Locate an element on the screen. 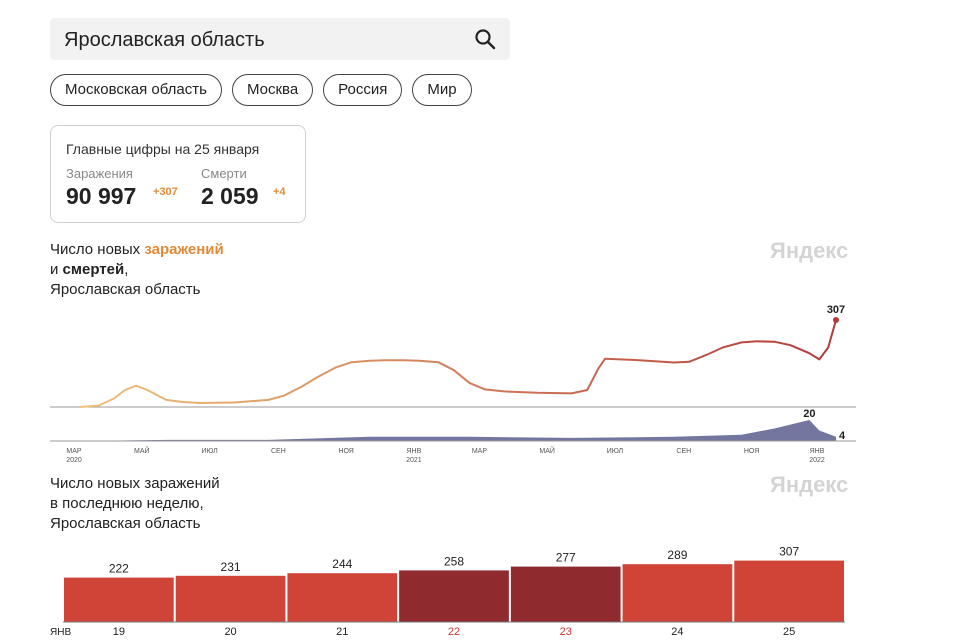 The width and height of the screenshot is (960, 640). bar-value-label: 289 is located at coordinates (677, 555).